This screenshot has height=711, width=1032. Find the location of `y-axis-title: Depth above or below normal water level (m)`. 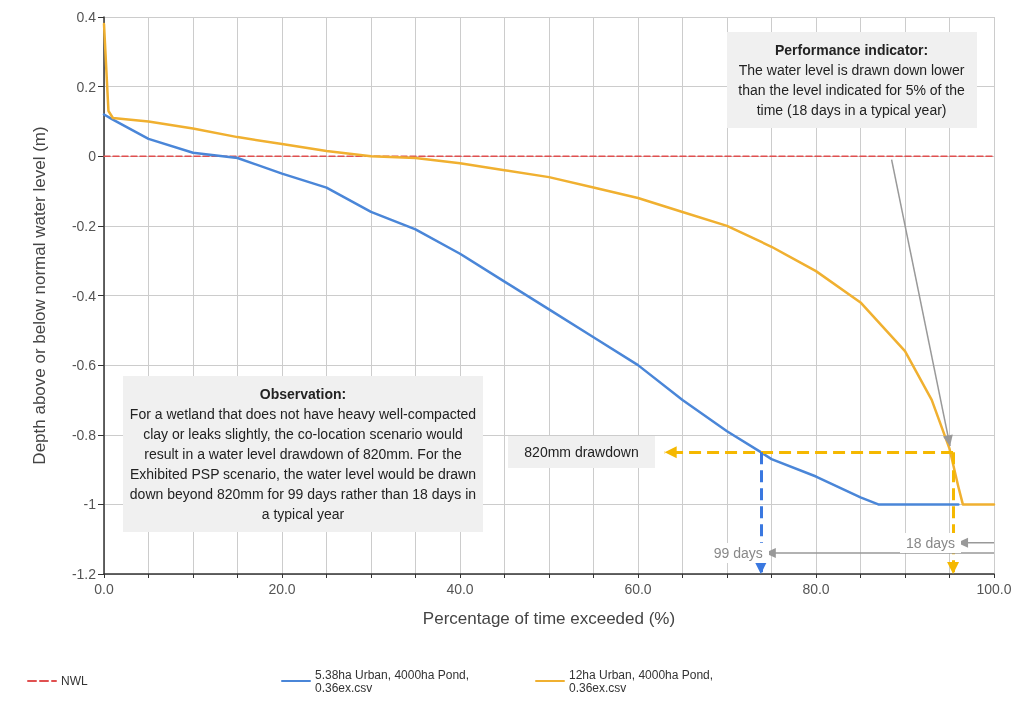

y-axis-title: Depth above or below normal water level (m) is located at coordinates (39, 295).